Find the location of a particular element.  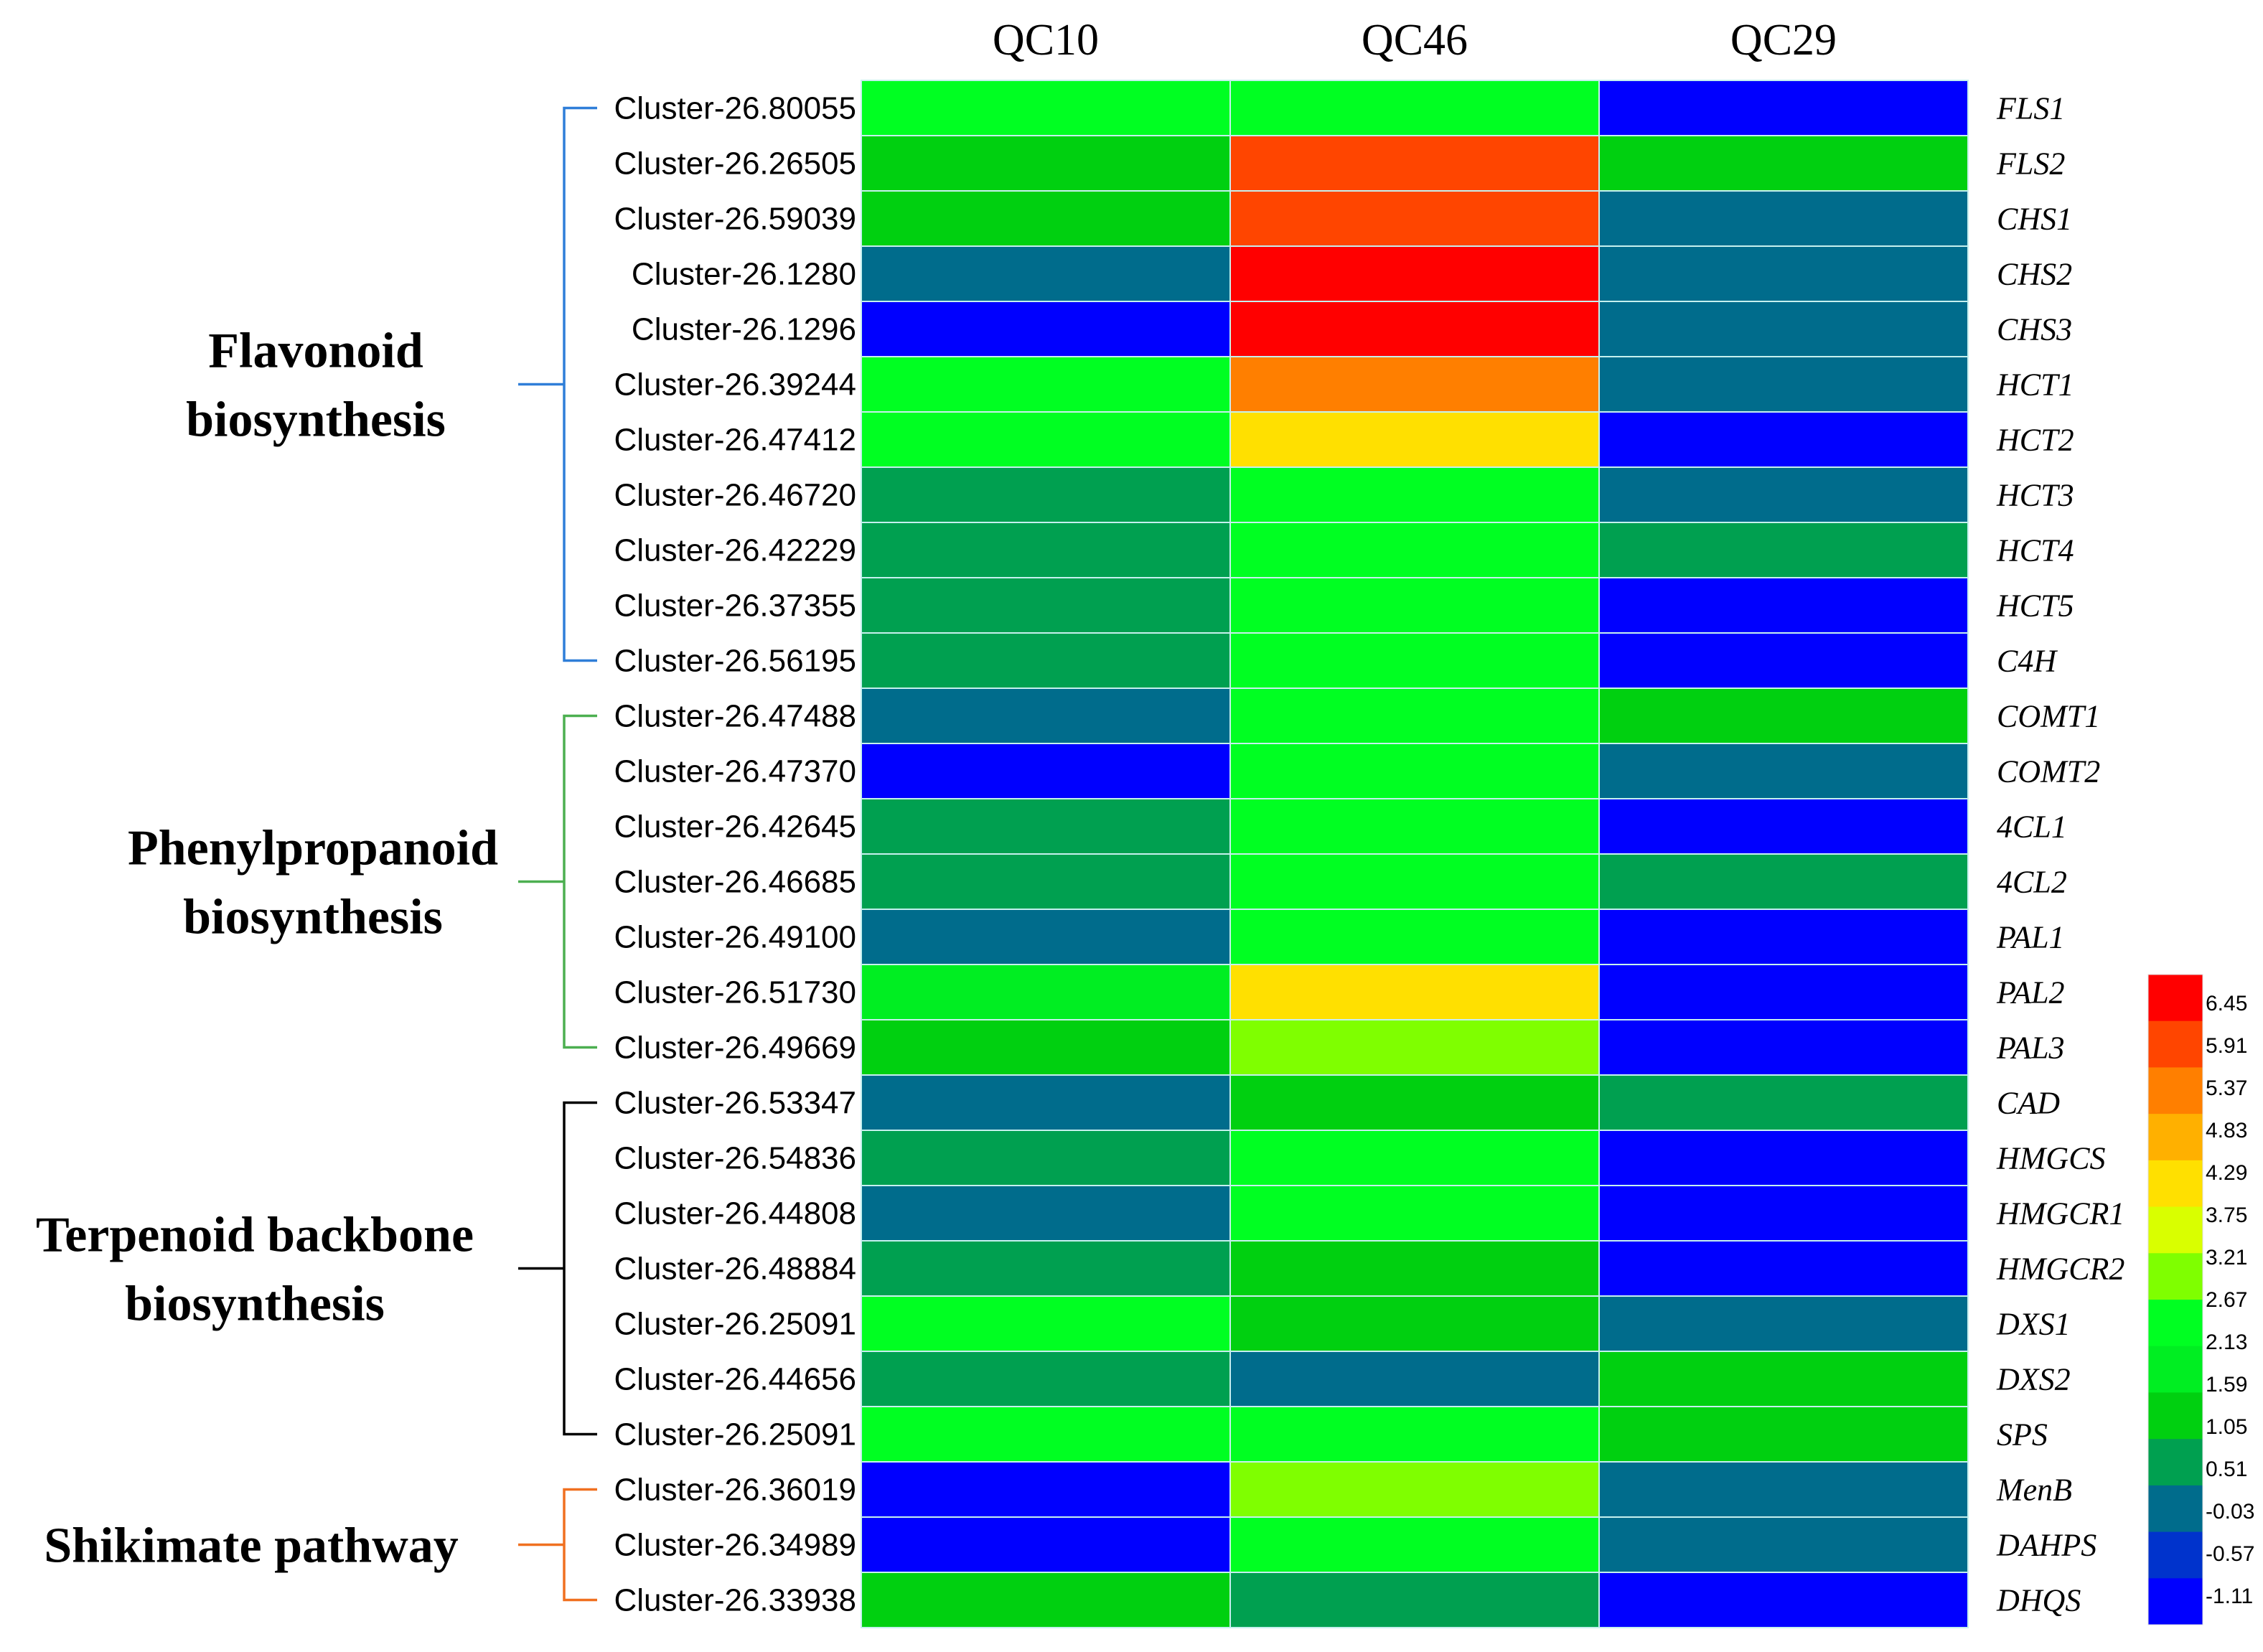

row-label-cluster: Cluster-26.1280 is located at coordinates (744, 274).